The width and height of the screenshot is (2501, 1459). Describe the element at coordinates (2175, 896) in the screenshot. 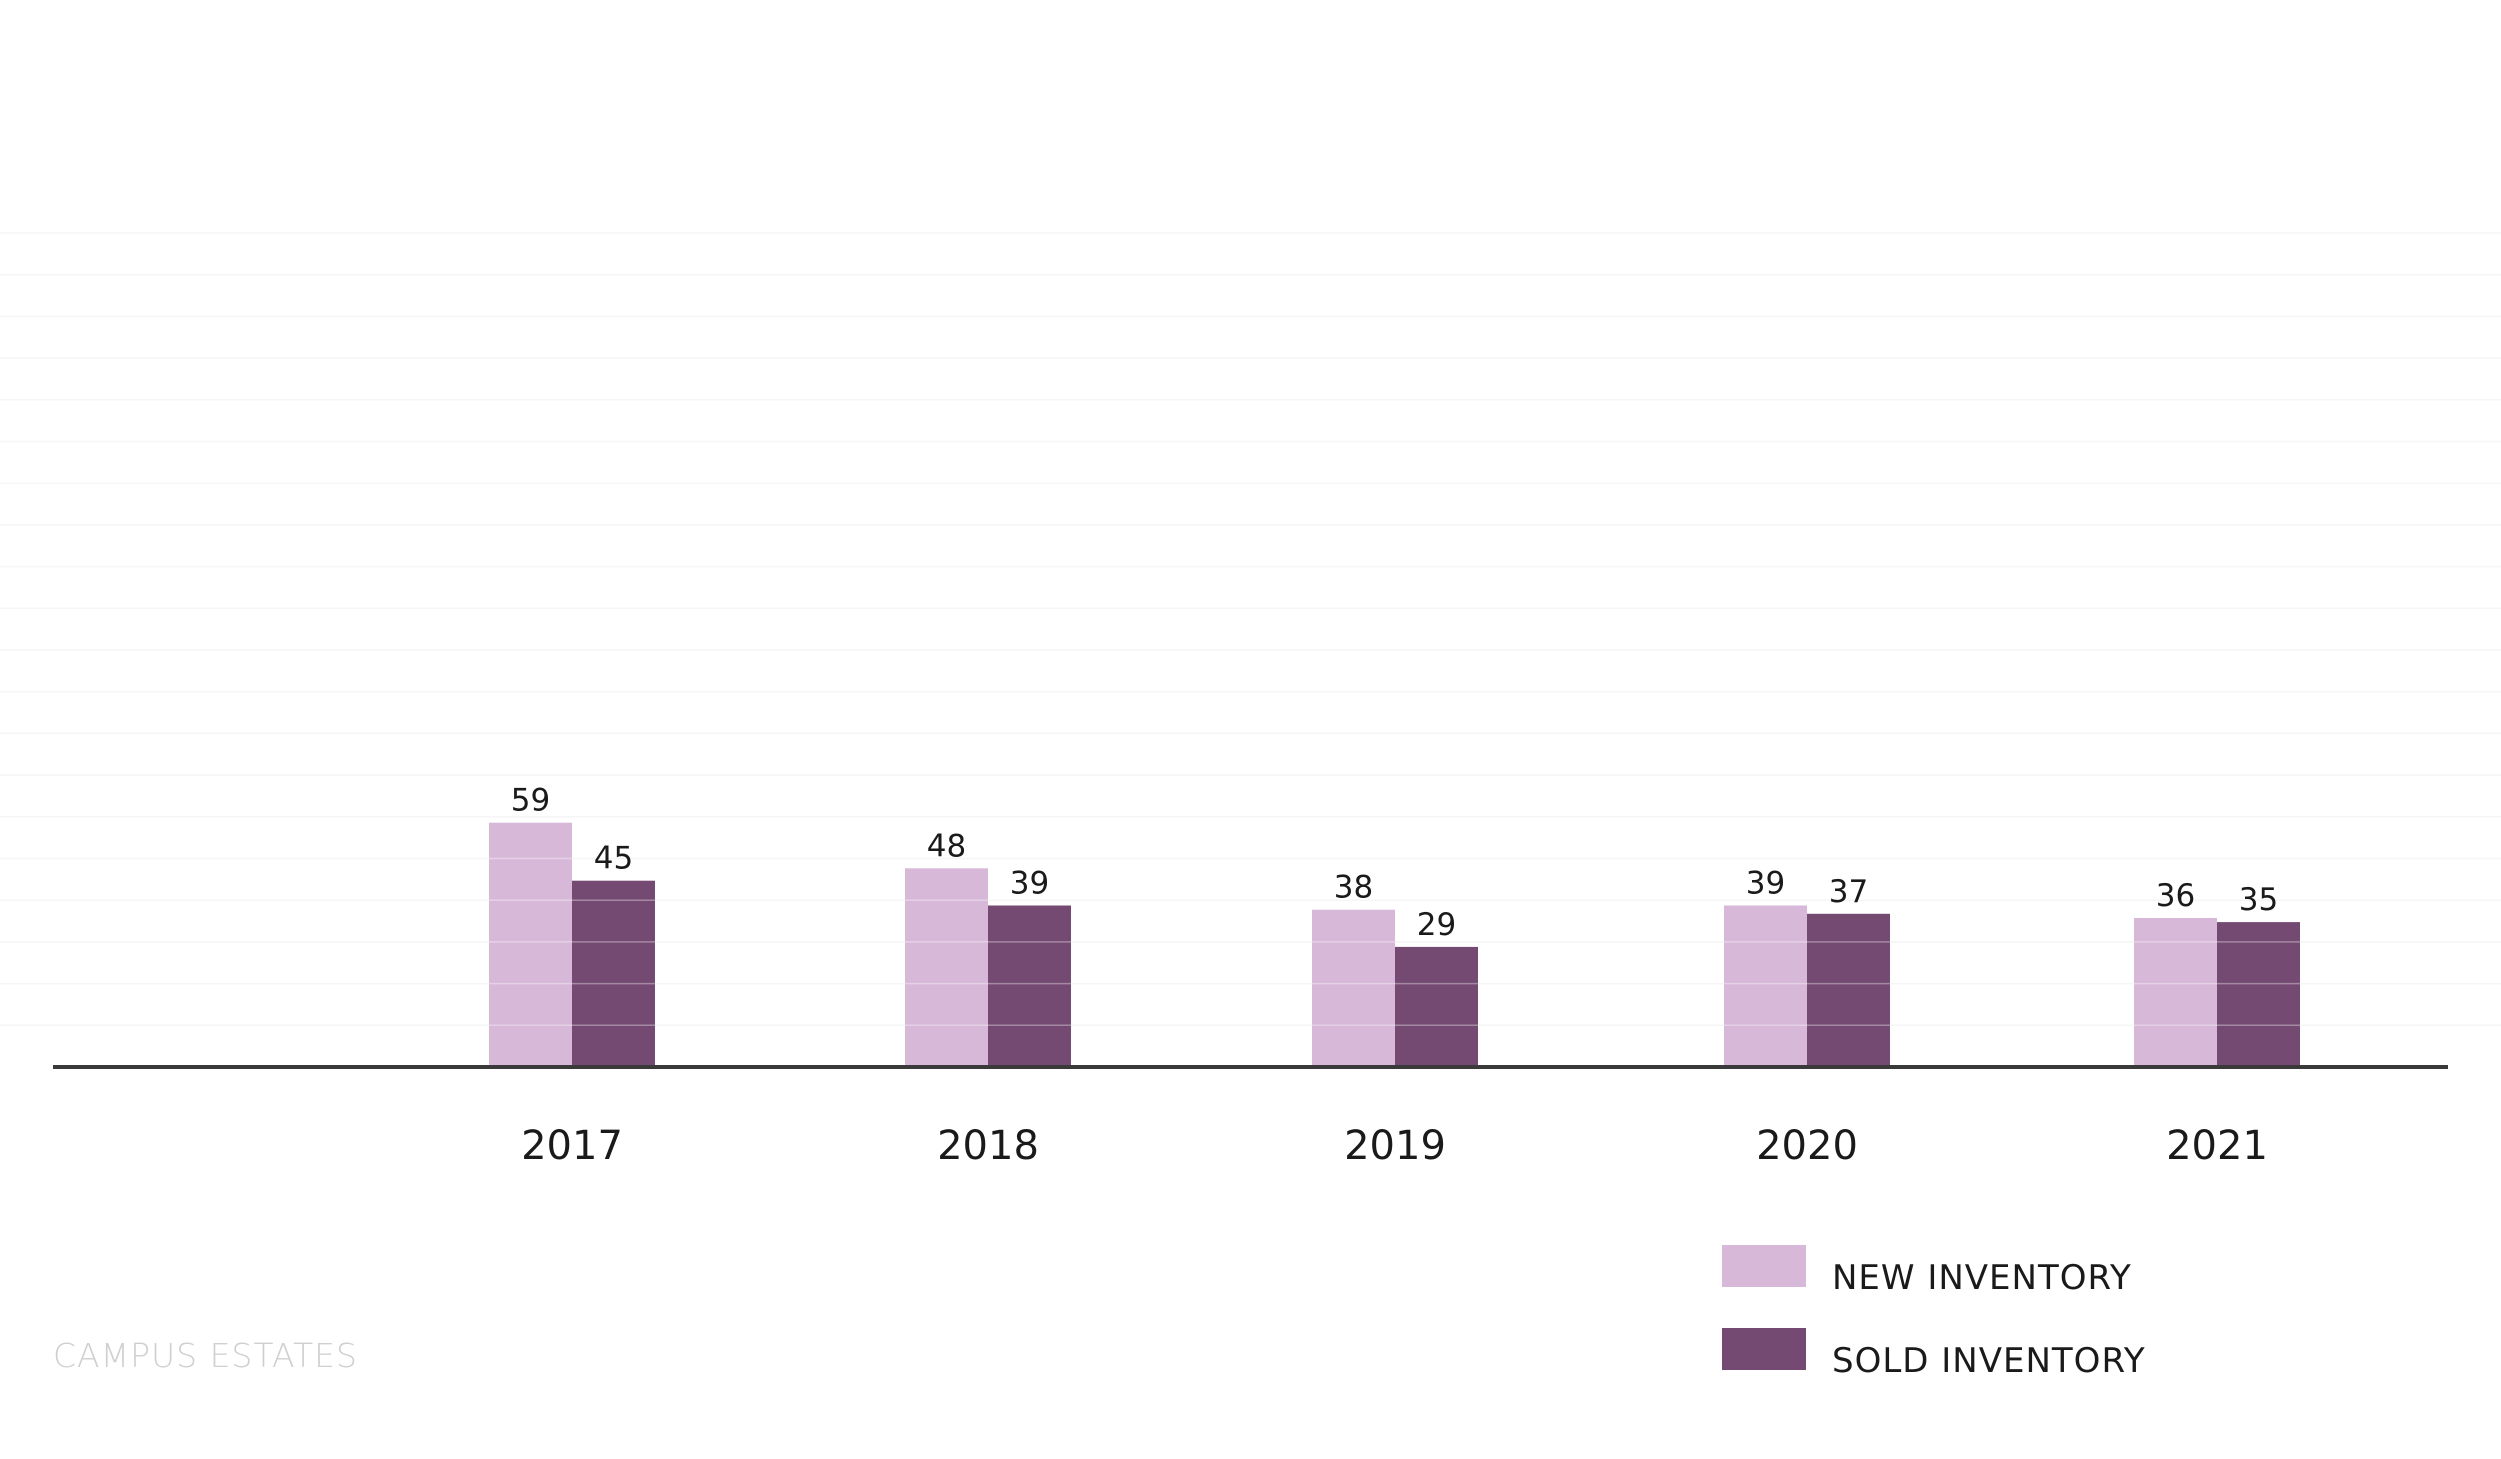

I see `data-label-new-2021: 36` at that location.